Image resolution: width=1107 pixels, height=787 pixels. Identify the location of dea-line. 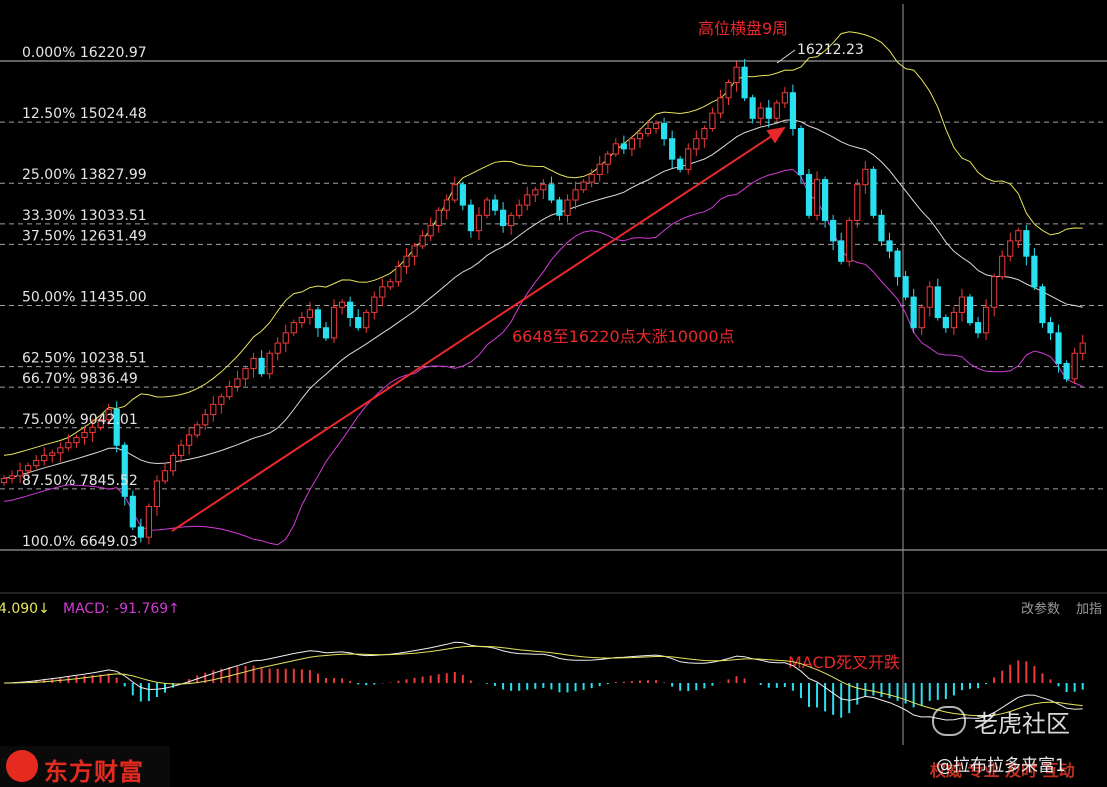
(543, 681).